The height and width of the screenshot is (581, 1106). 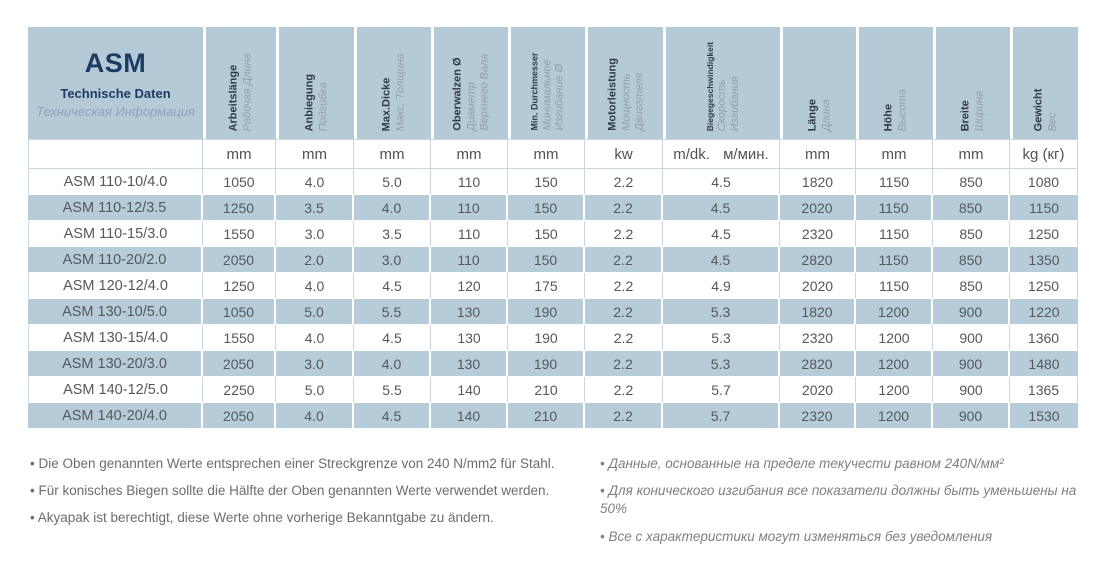 I want to click on column-label-de: Biegegeschwindigkeit, so click(x=709, y=86).